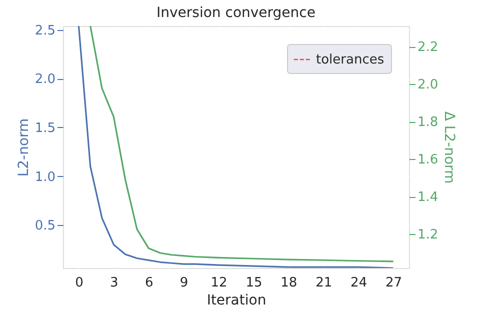  I want to click on x-tick-label: 12, so click(219, 283).